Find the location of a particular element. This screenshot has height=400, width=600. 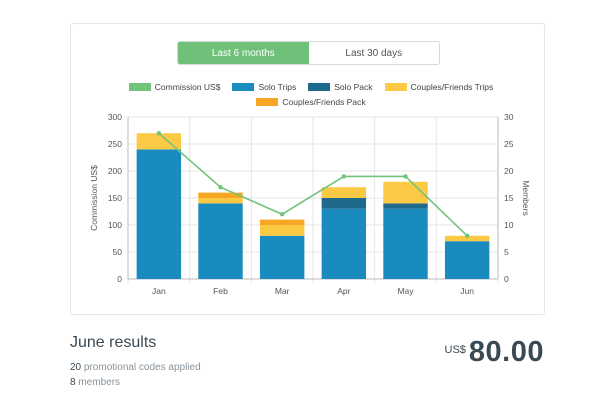

legend-item-1: Solo Trips is located at coordinates (264, 87).